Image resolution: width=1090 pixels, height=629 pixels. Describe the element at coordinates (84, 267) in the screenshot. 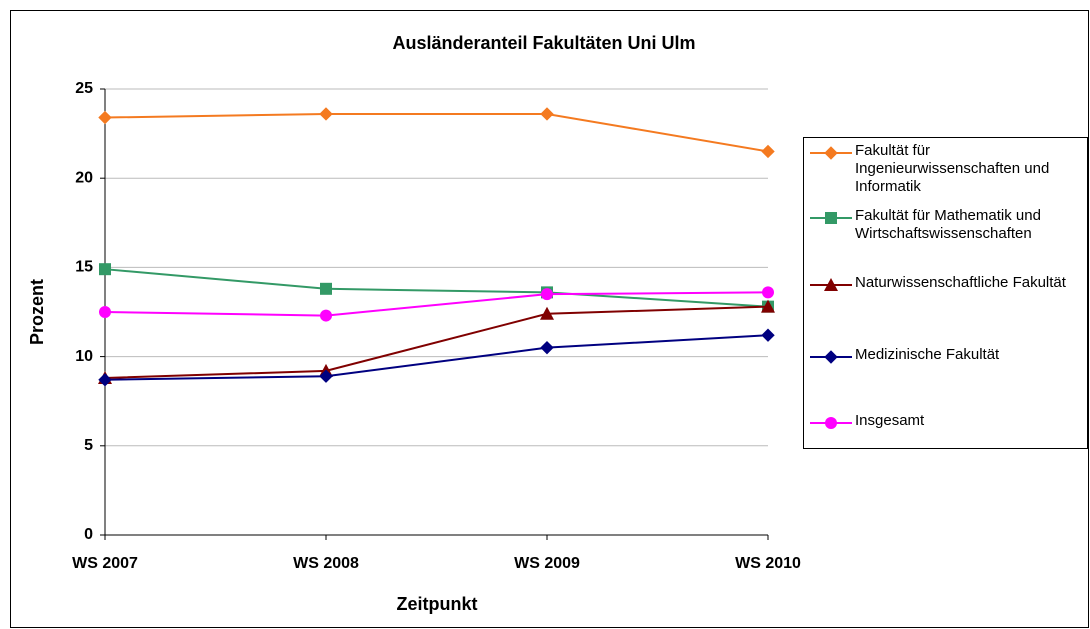

I see `y-tick-label: 15` at that location.